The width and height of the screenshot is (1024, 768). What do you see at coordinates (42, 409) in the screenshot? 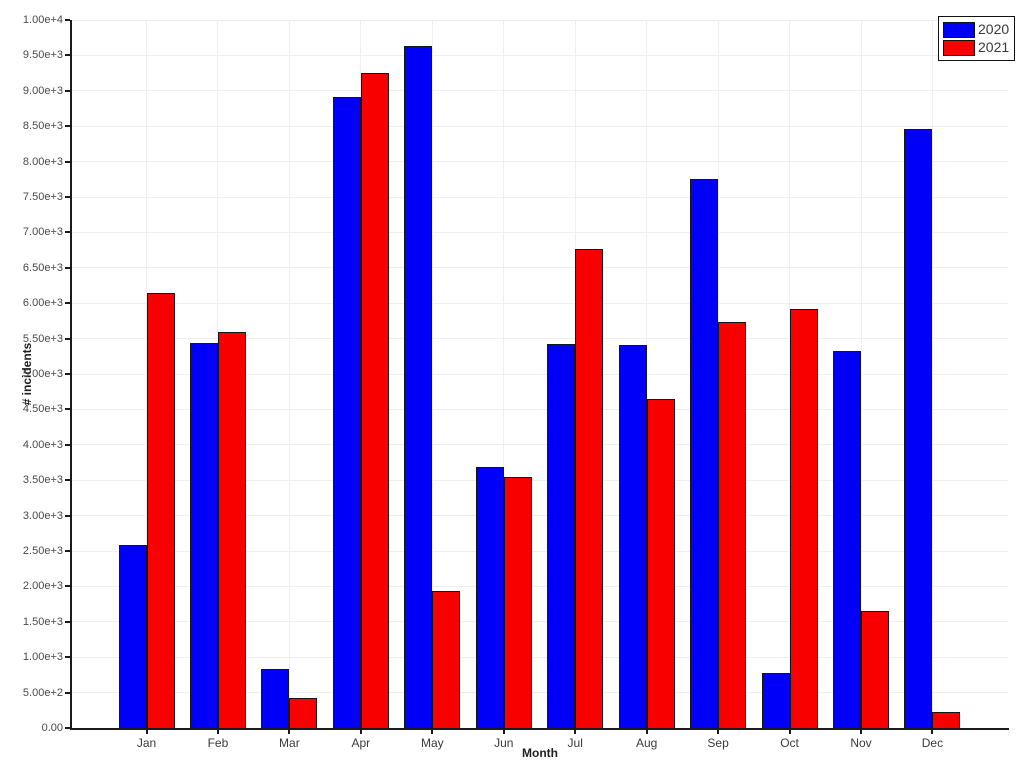
I see `y-tick-label: 4.50e+3` at bounding box center [42, 409].